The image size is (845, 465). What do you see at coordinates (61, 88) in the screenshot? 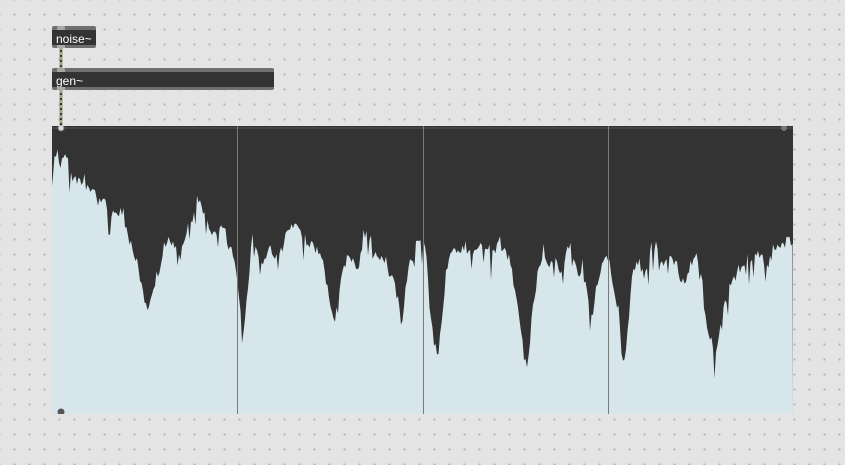
I see `gen-outlet` at bounding box center [61, 88].